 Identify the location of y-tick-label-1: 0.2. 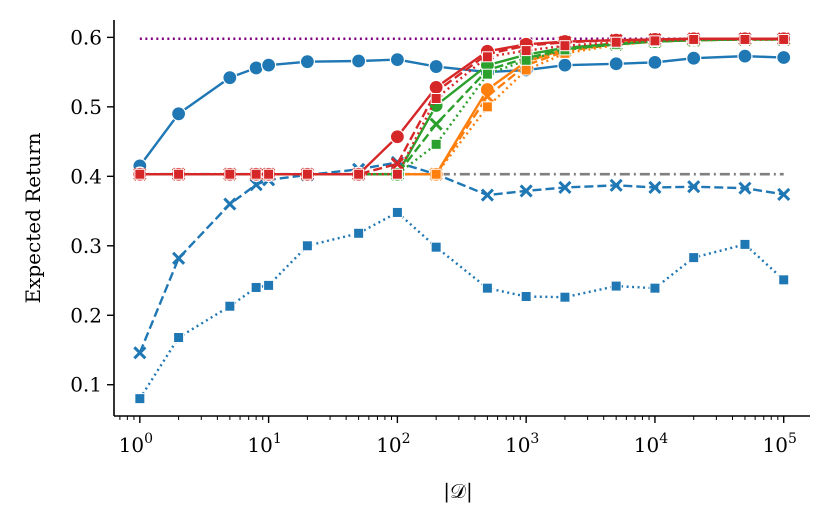
(86, 315).